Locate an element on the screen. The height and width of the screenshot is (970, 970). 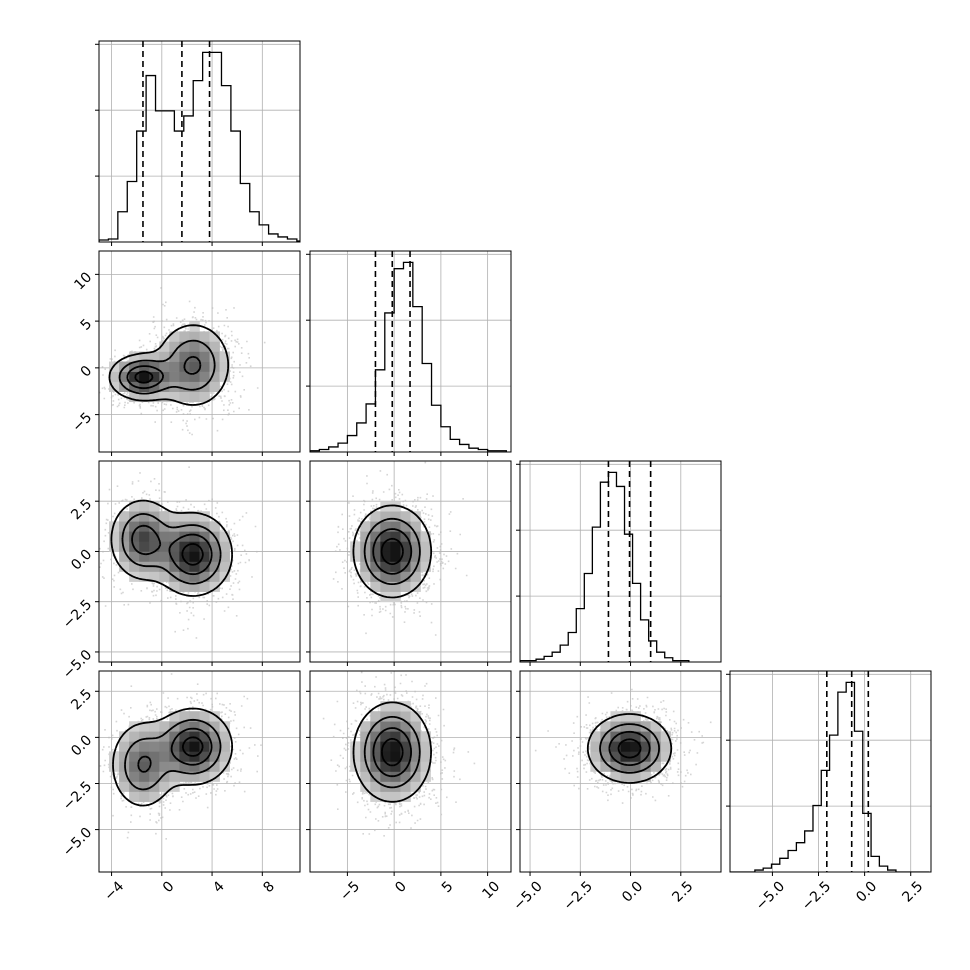
x-tick-label: −2.5 is located at coordinates (578, 895).